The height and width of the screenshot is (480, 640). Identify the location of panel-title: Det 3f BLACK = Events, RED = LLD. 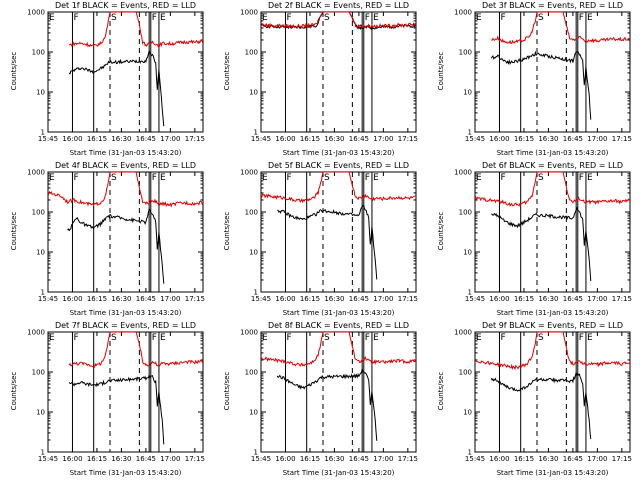
(552, 5).